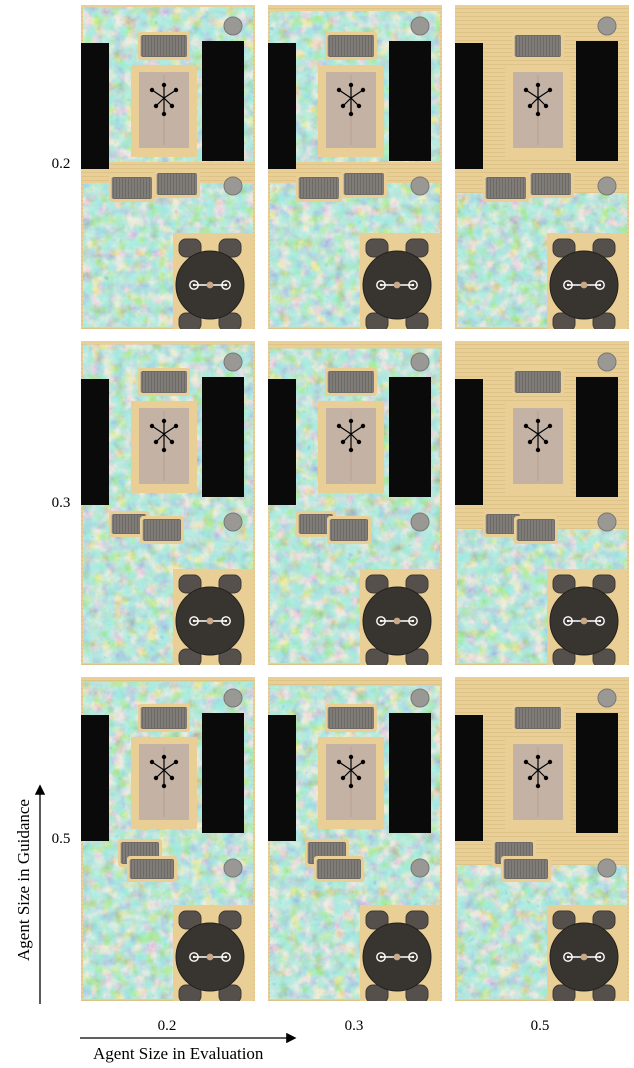  Describe the element at coordinates (61, 839) in the screenshot. I see `row-label-0.5: 0.5` at that location.